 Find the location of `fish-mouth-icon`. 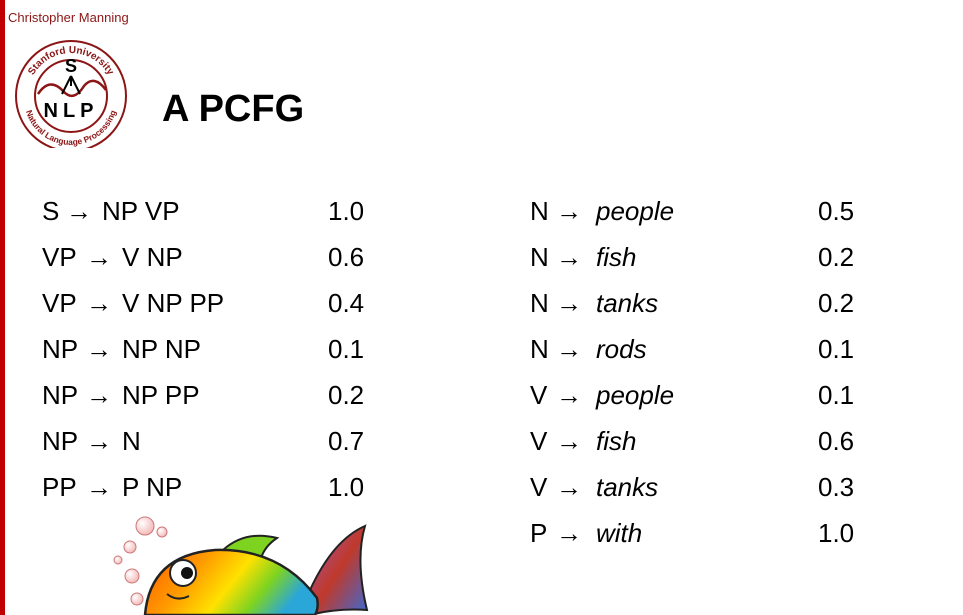

fish-mouth-icon is located at coordinates (178, 596).